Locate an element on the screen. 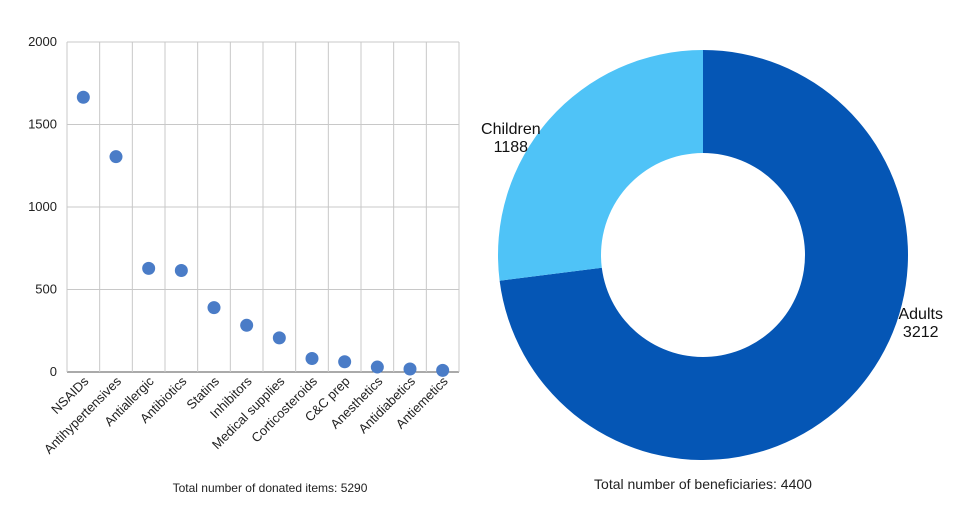  scatter-point-anesthetics is located at coordinates (377, 367).